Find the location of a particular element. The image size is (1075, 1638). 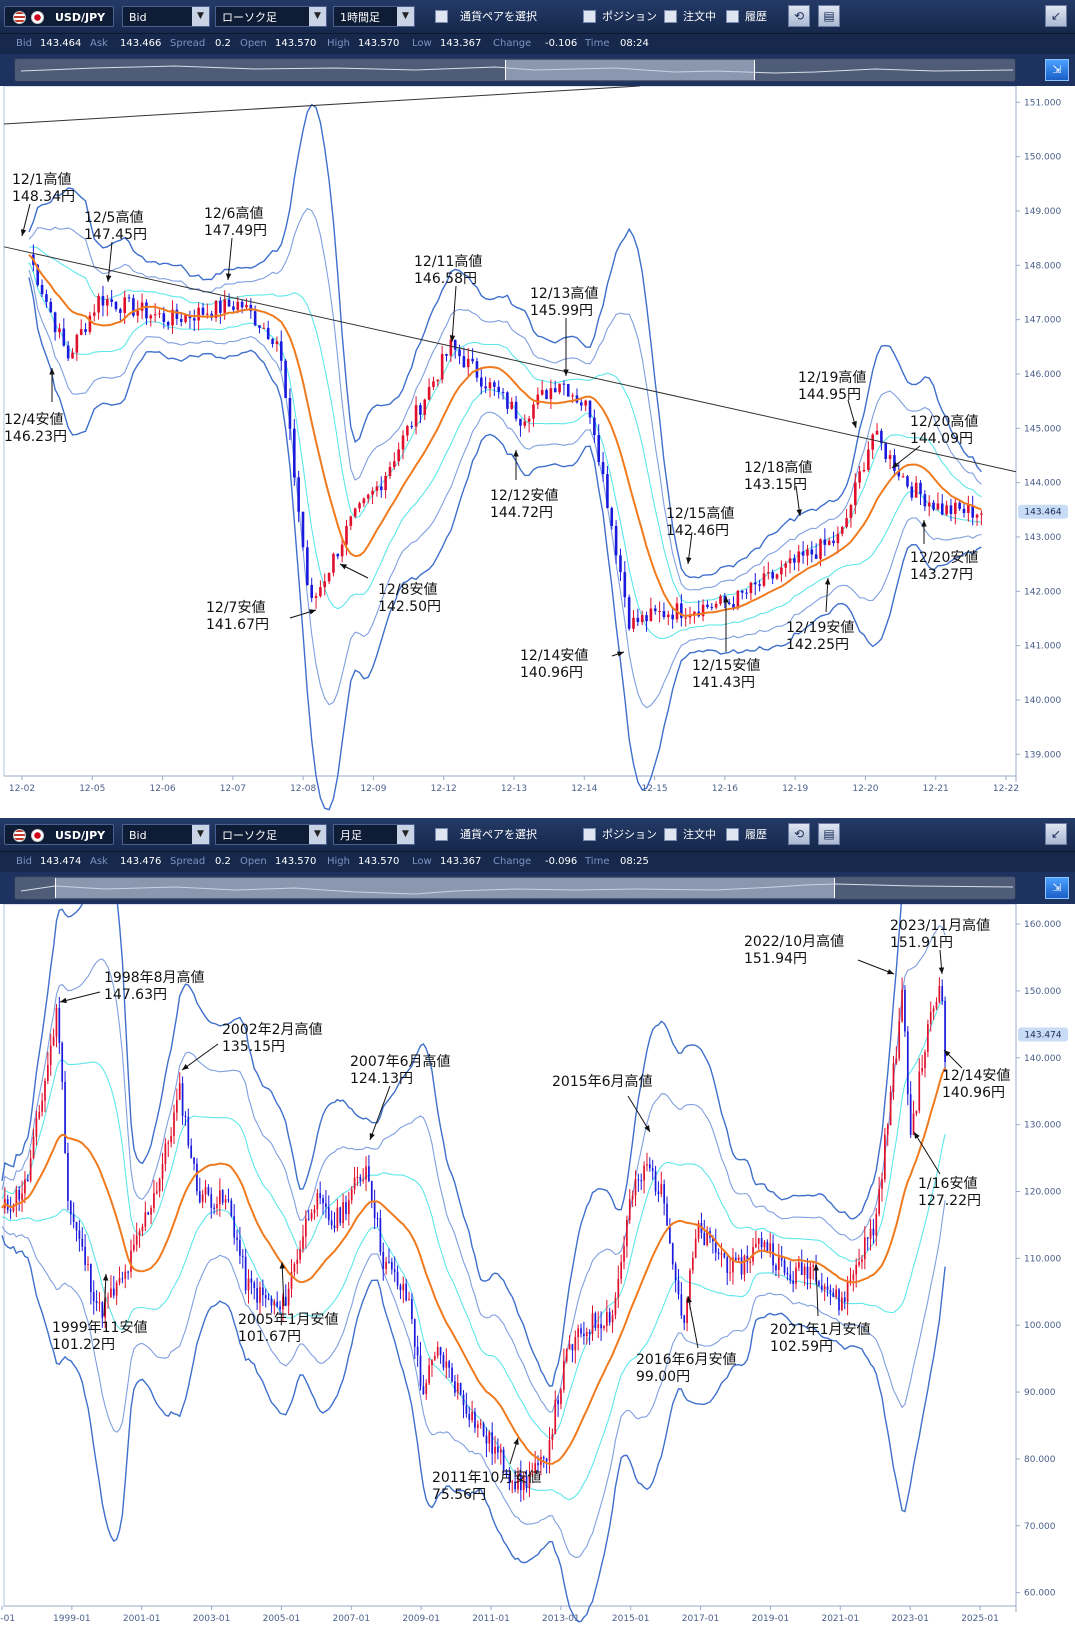

y-tick-label: 120.000 is located at coordinates (1042, 1192).